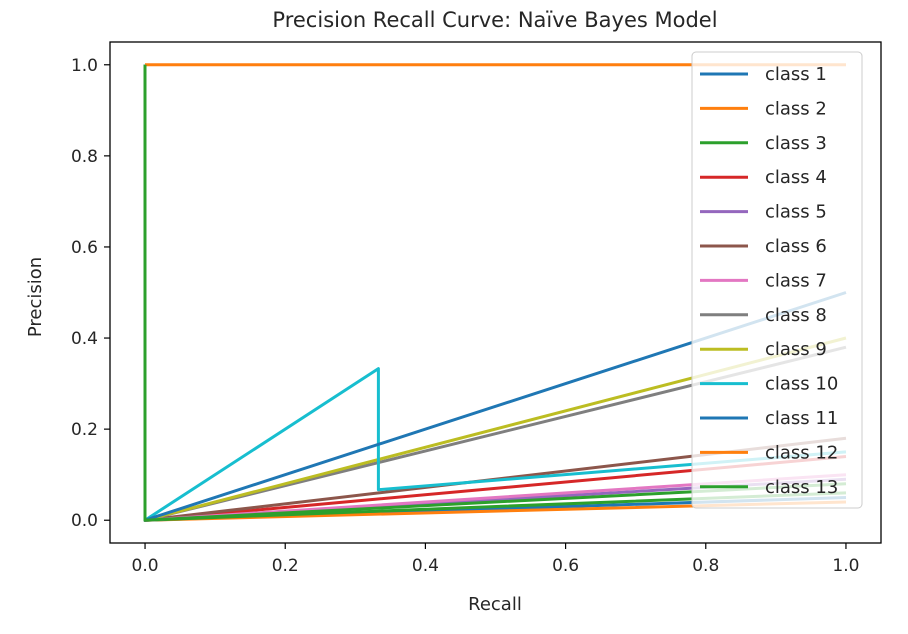  I want to click on legend-entry-label: class 5, so click(796, 212).